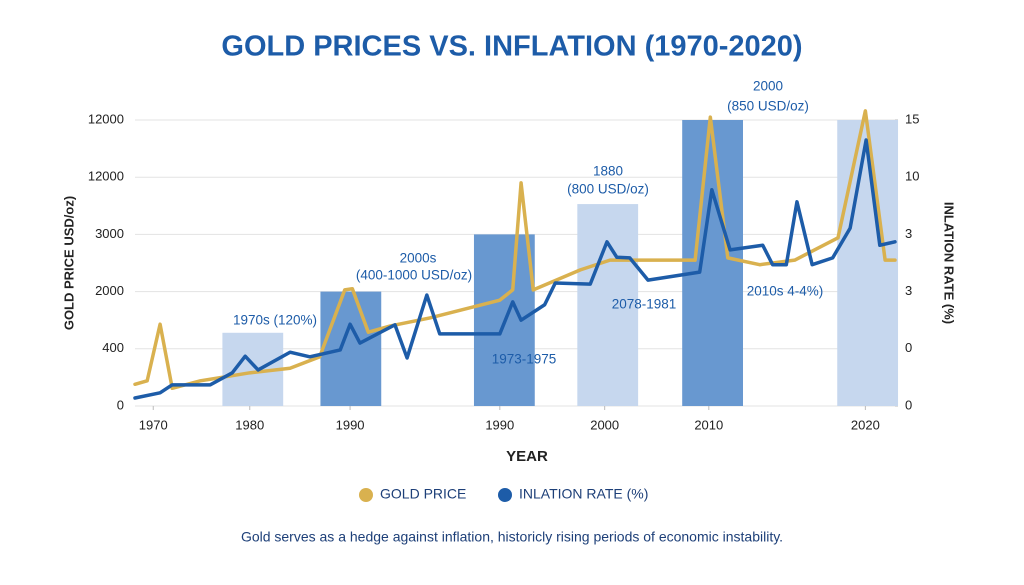 Image resolution: width=1024 pixels, height=585 pixels. What do you see at coordinates (527, 456) in the screenshot?
I see `x-axis-label: YEAR` at bounding box center [527, 456].